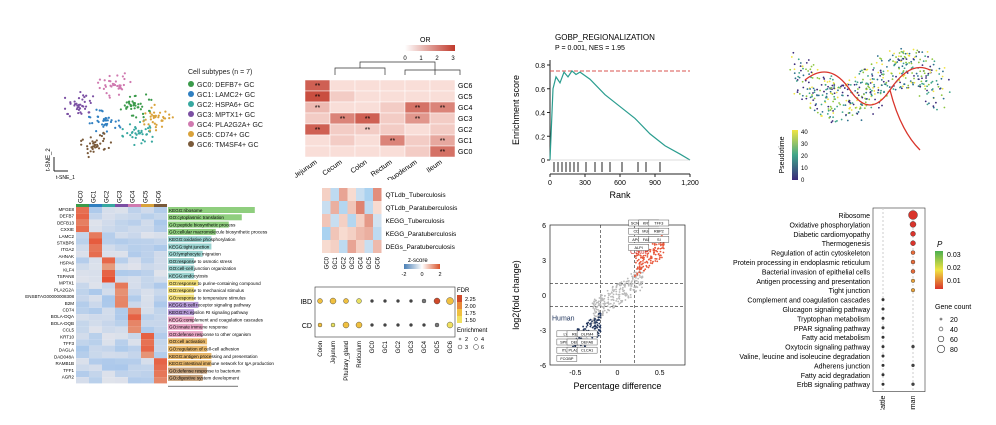  I want to click on nes-term: GO:regulation of cell-cell adhesion, so click(204, 349).